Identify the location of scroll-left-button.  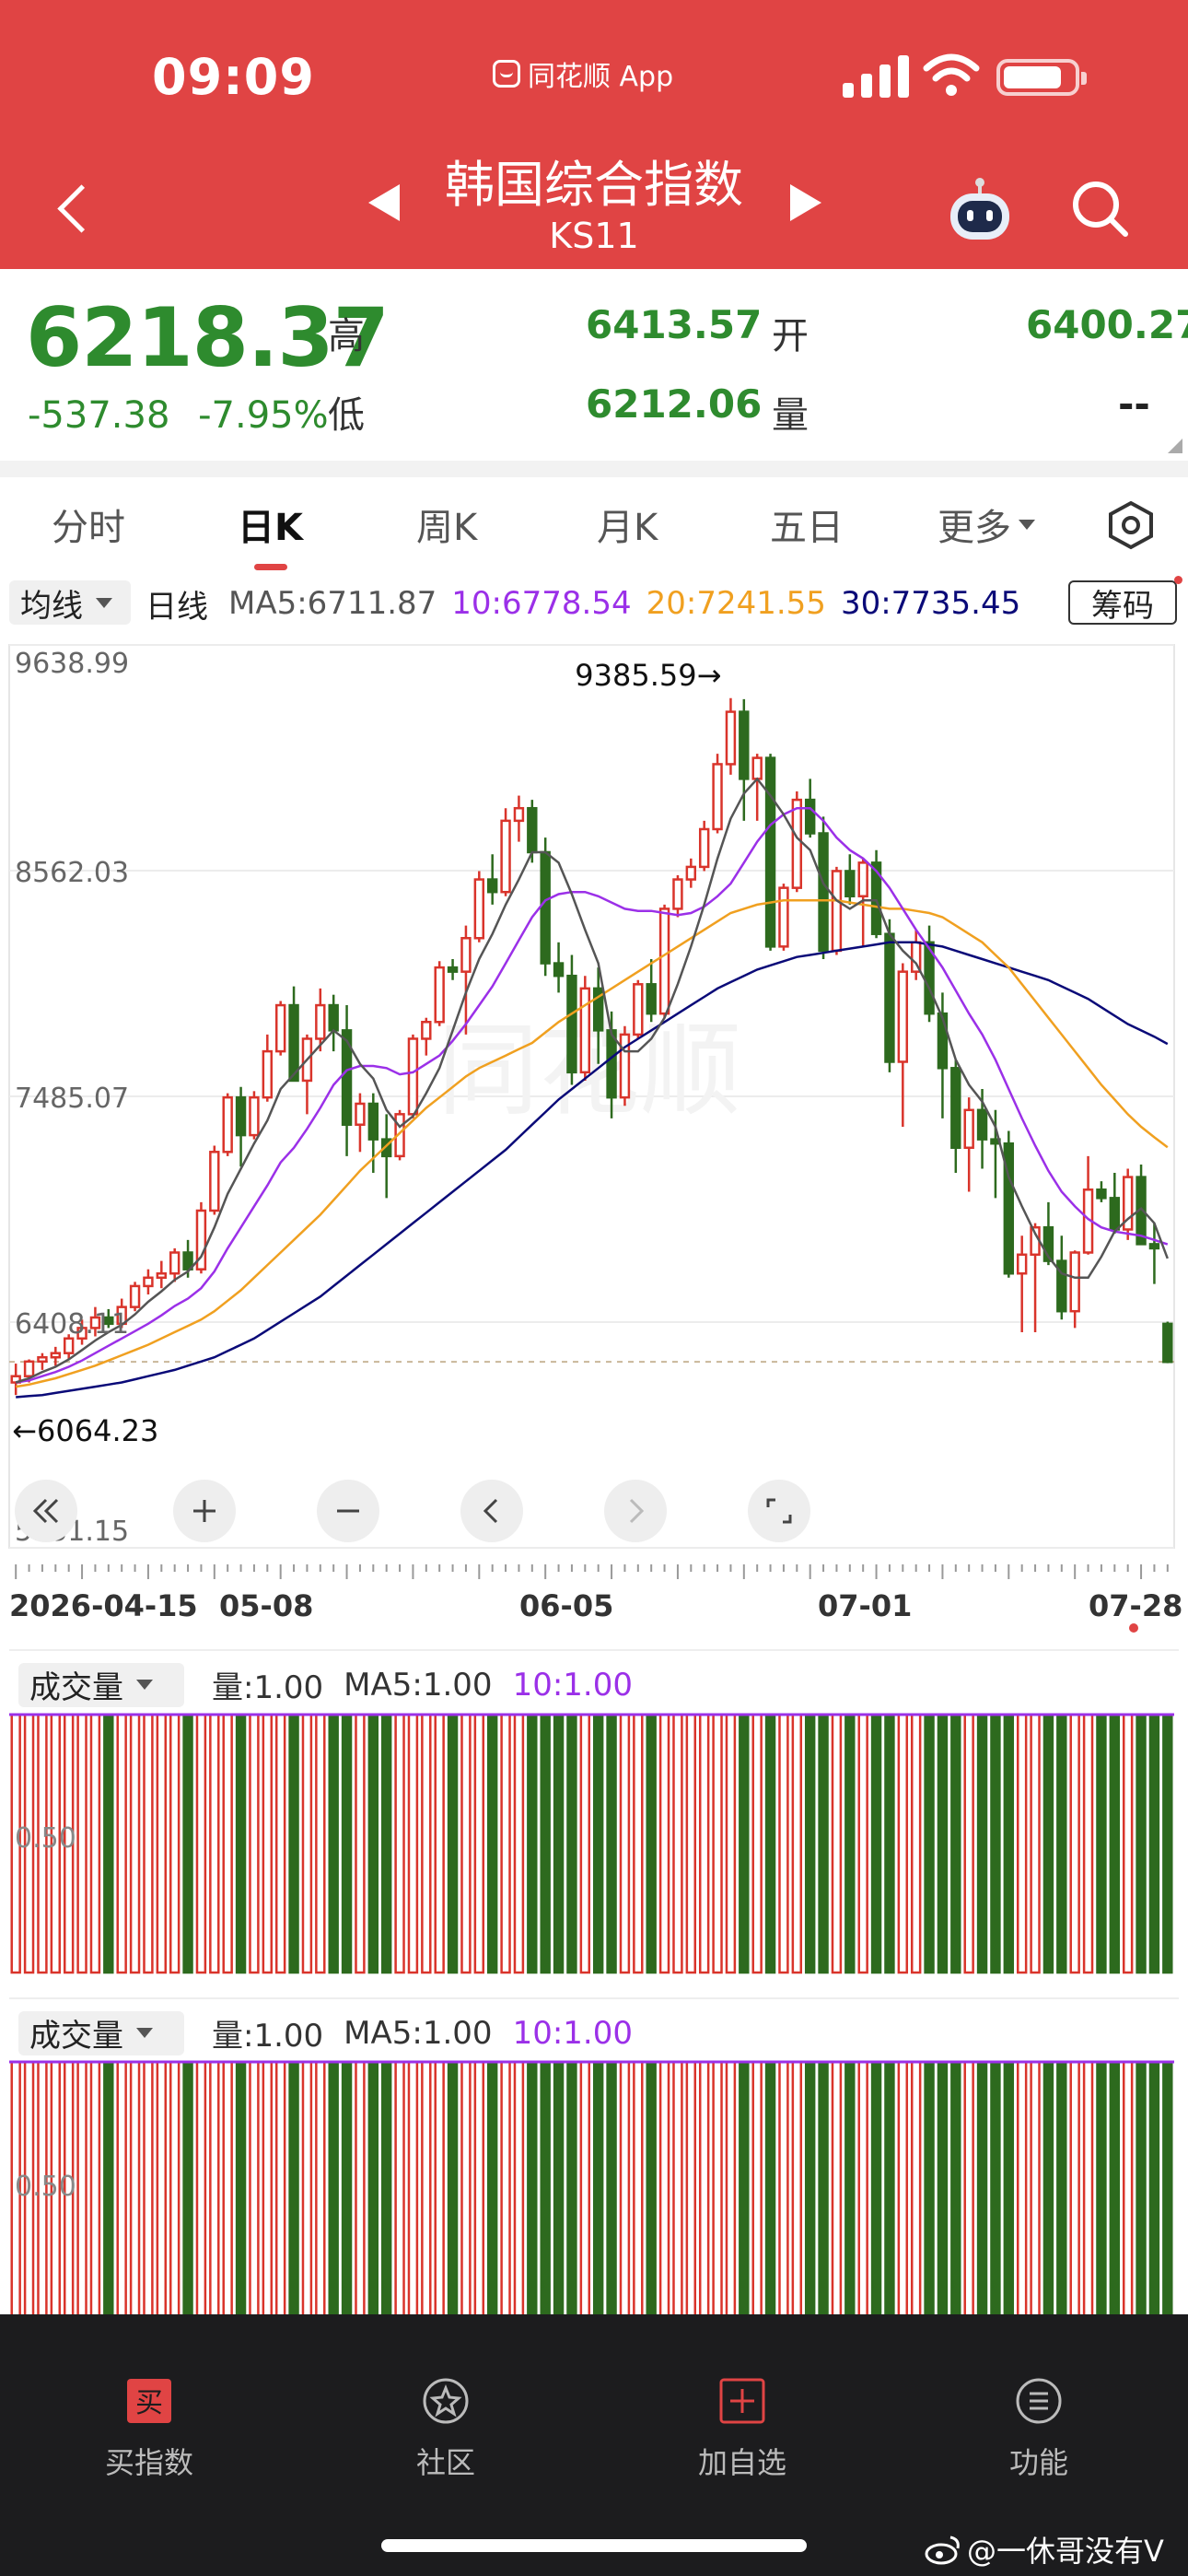
(491, 1511).